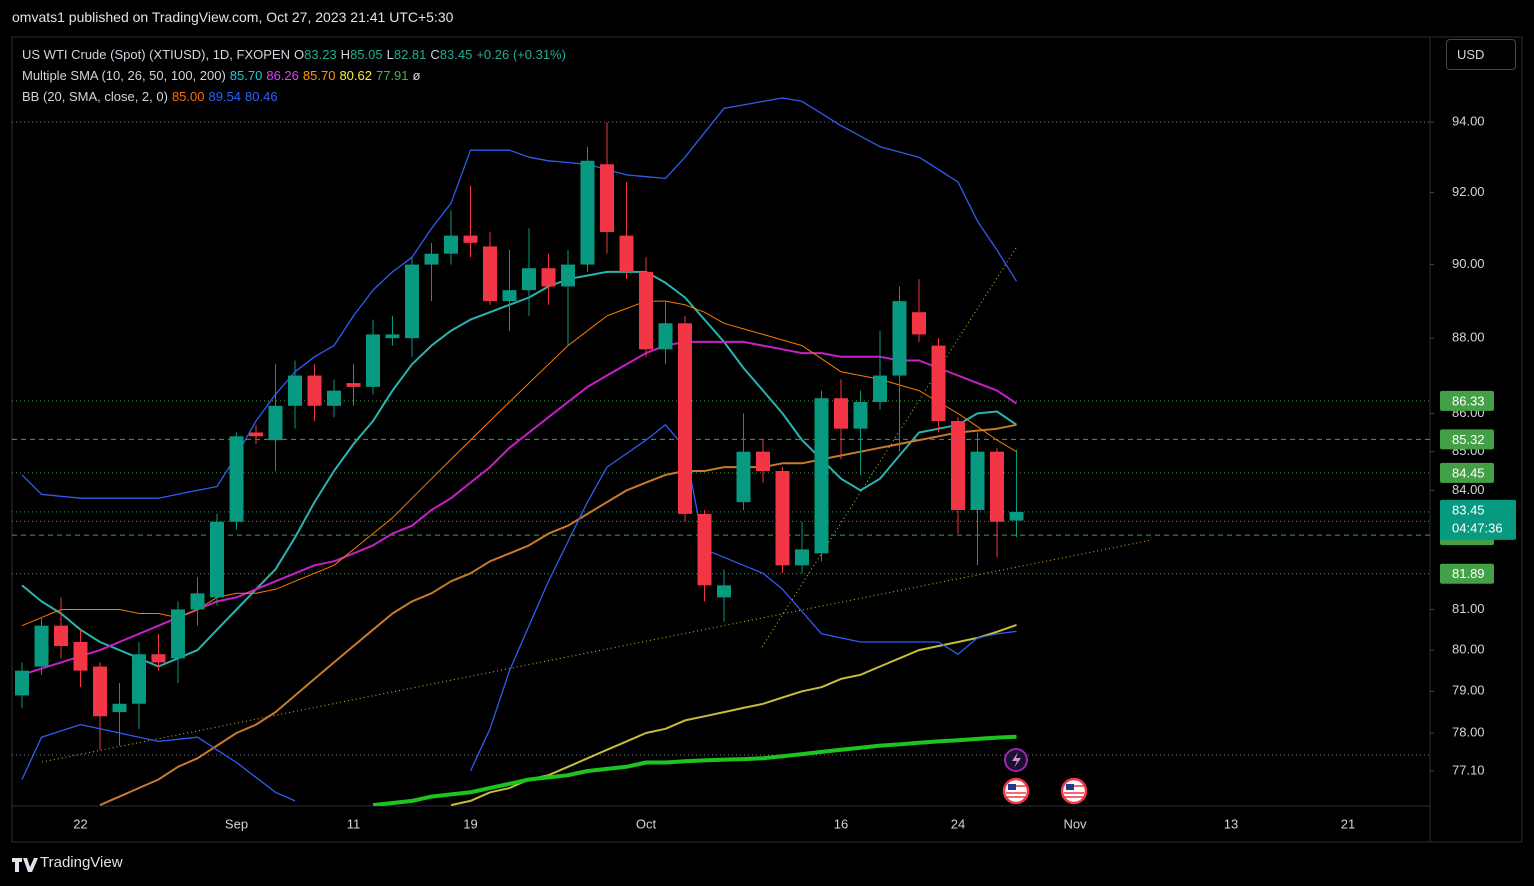  What do you see at coordinates (1045, 776) in the screenshot?
I see `event-icons` at bounding box center [1045, 776].